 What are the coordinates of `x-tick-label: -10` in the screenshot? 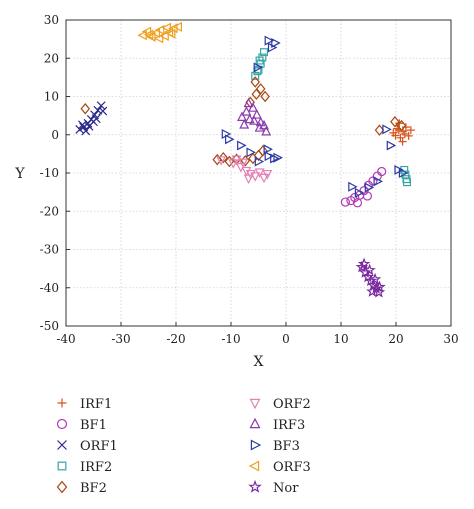 It's located at (230, 339).